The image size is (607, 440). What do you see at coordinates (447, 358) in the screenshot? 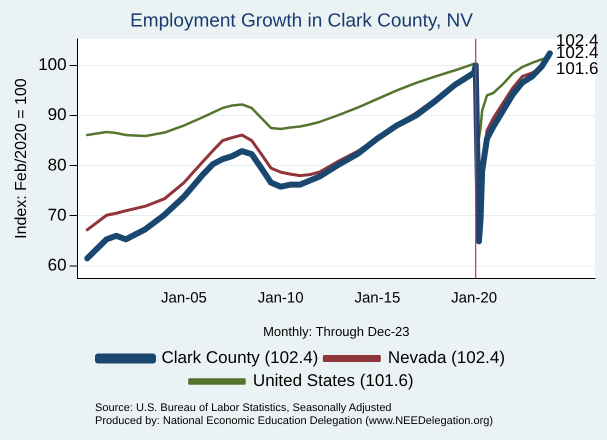
I see `legend-label: Nevada (102.4)` at bounding box center [447, 358].